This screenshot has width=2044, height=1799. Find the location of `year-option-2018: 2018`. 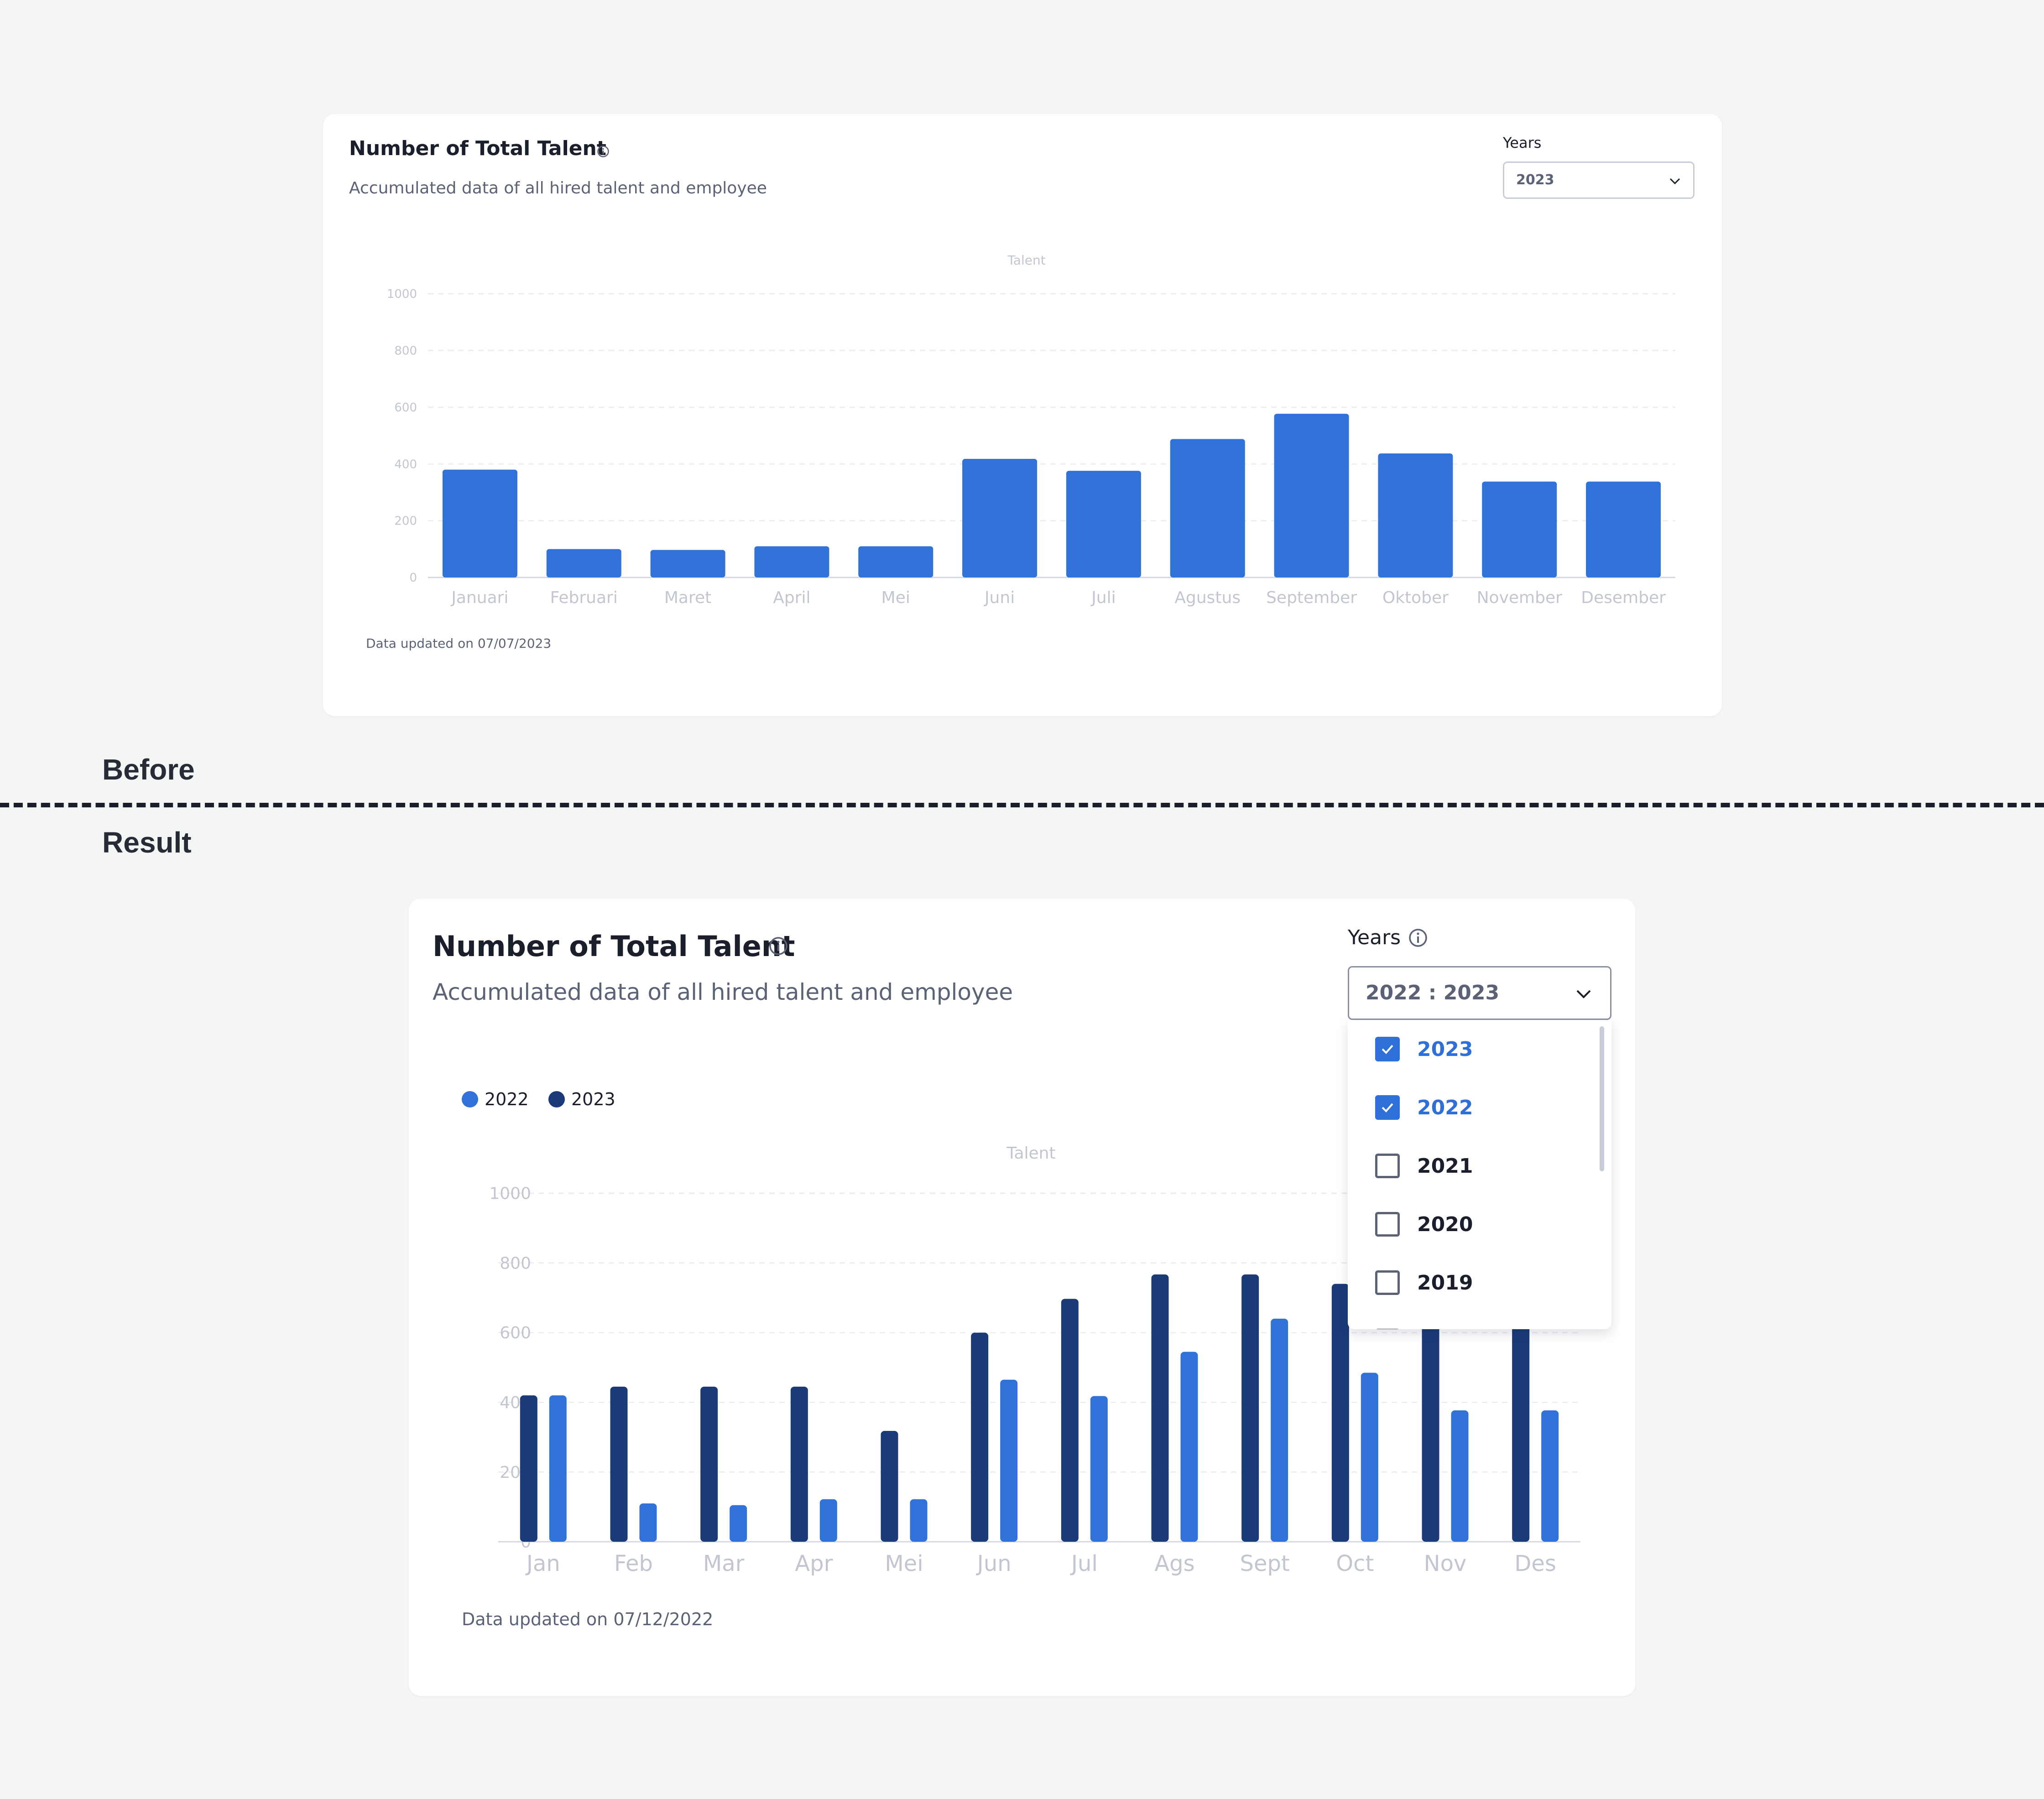

year-option-2018: 2018 is located at coordinates (1424, 1328).